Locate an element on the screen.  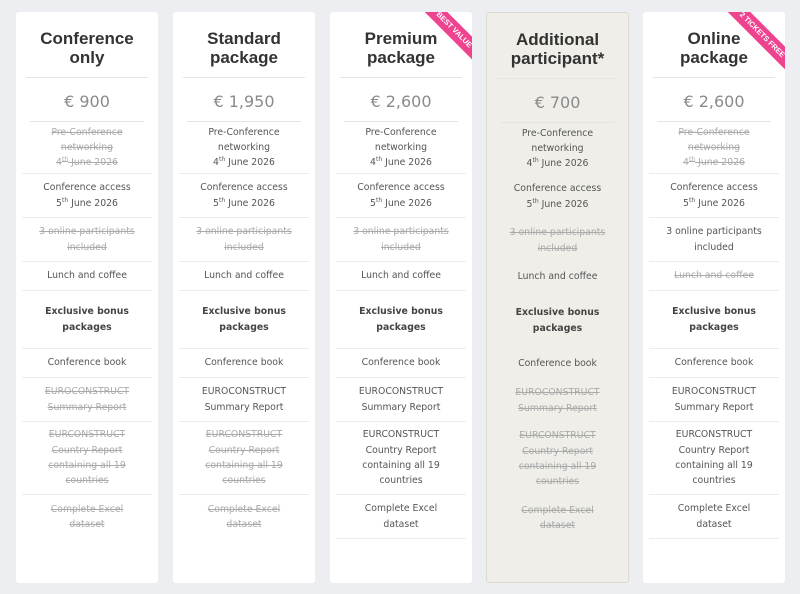
package-price: € 2,600 is located at coordinates (401, 100).